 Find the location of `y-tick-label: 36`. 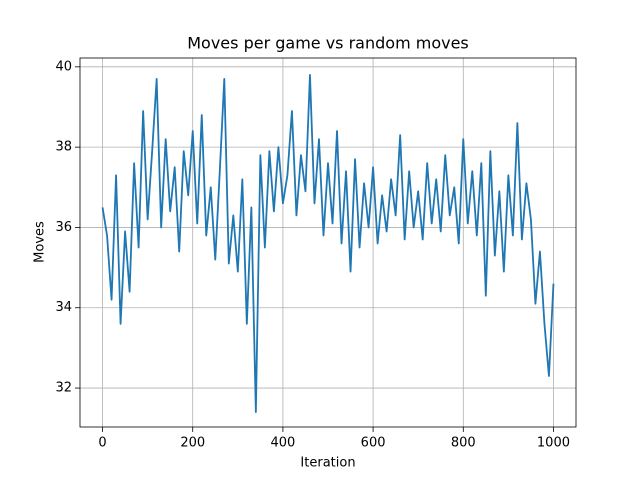

y-tick-label: 36 is located at coordinates (63, 227).